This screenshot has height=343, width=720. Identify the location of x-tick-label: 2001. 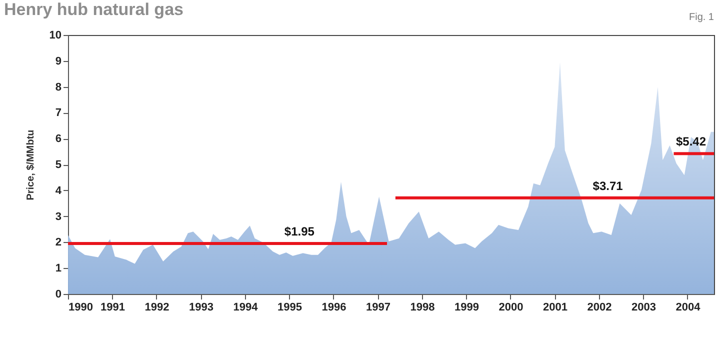
(555, 308).